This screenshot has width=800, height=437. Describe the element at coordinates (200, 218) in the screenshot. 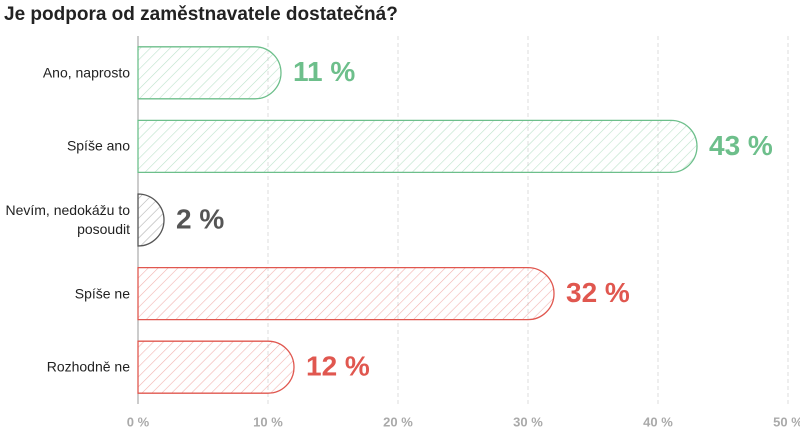

I see `value-label: 2 %` at that location.